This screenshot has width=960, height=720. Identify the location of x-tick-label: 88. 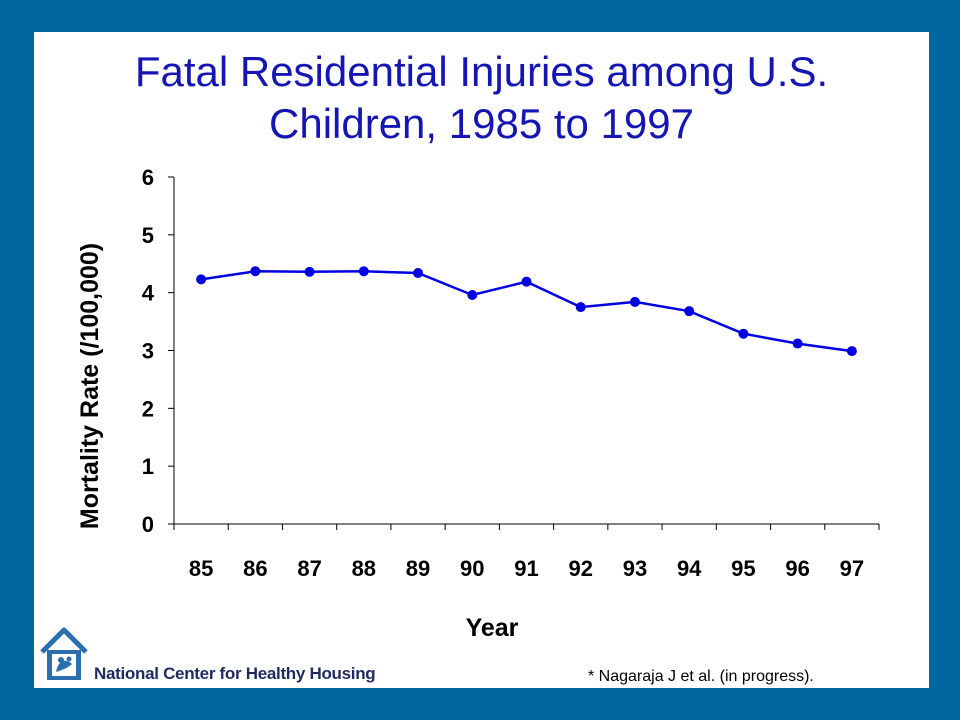
(364, 568).